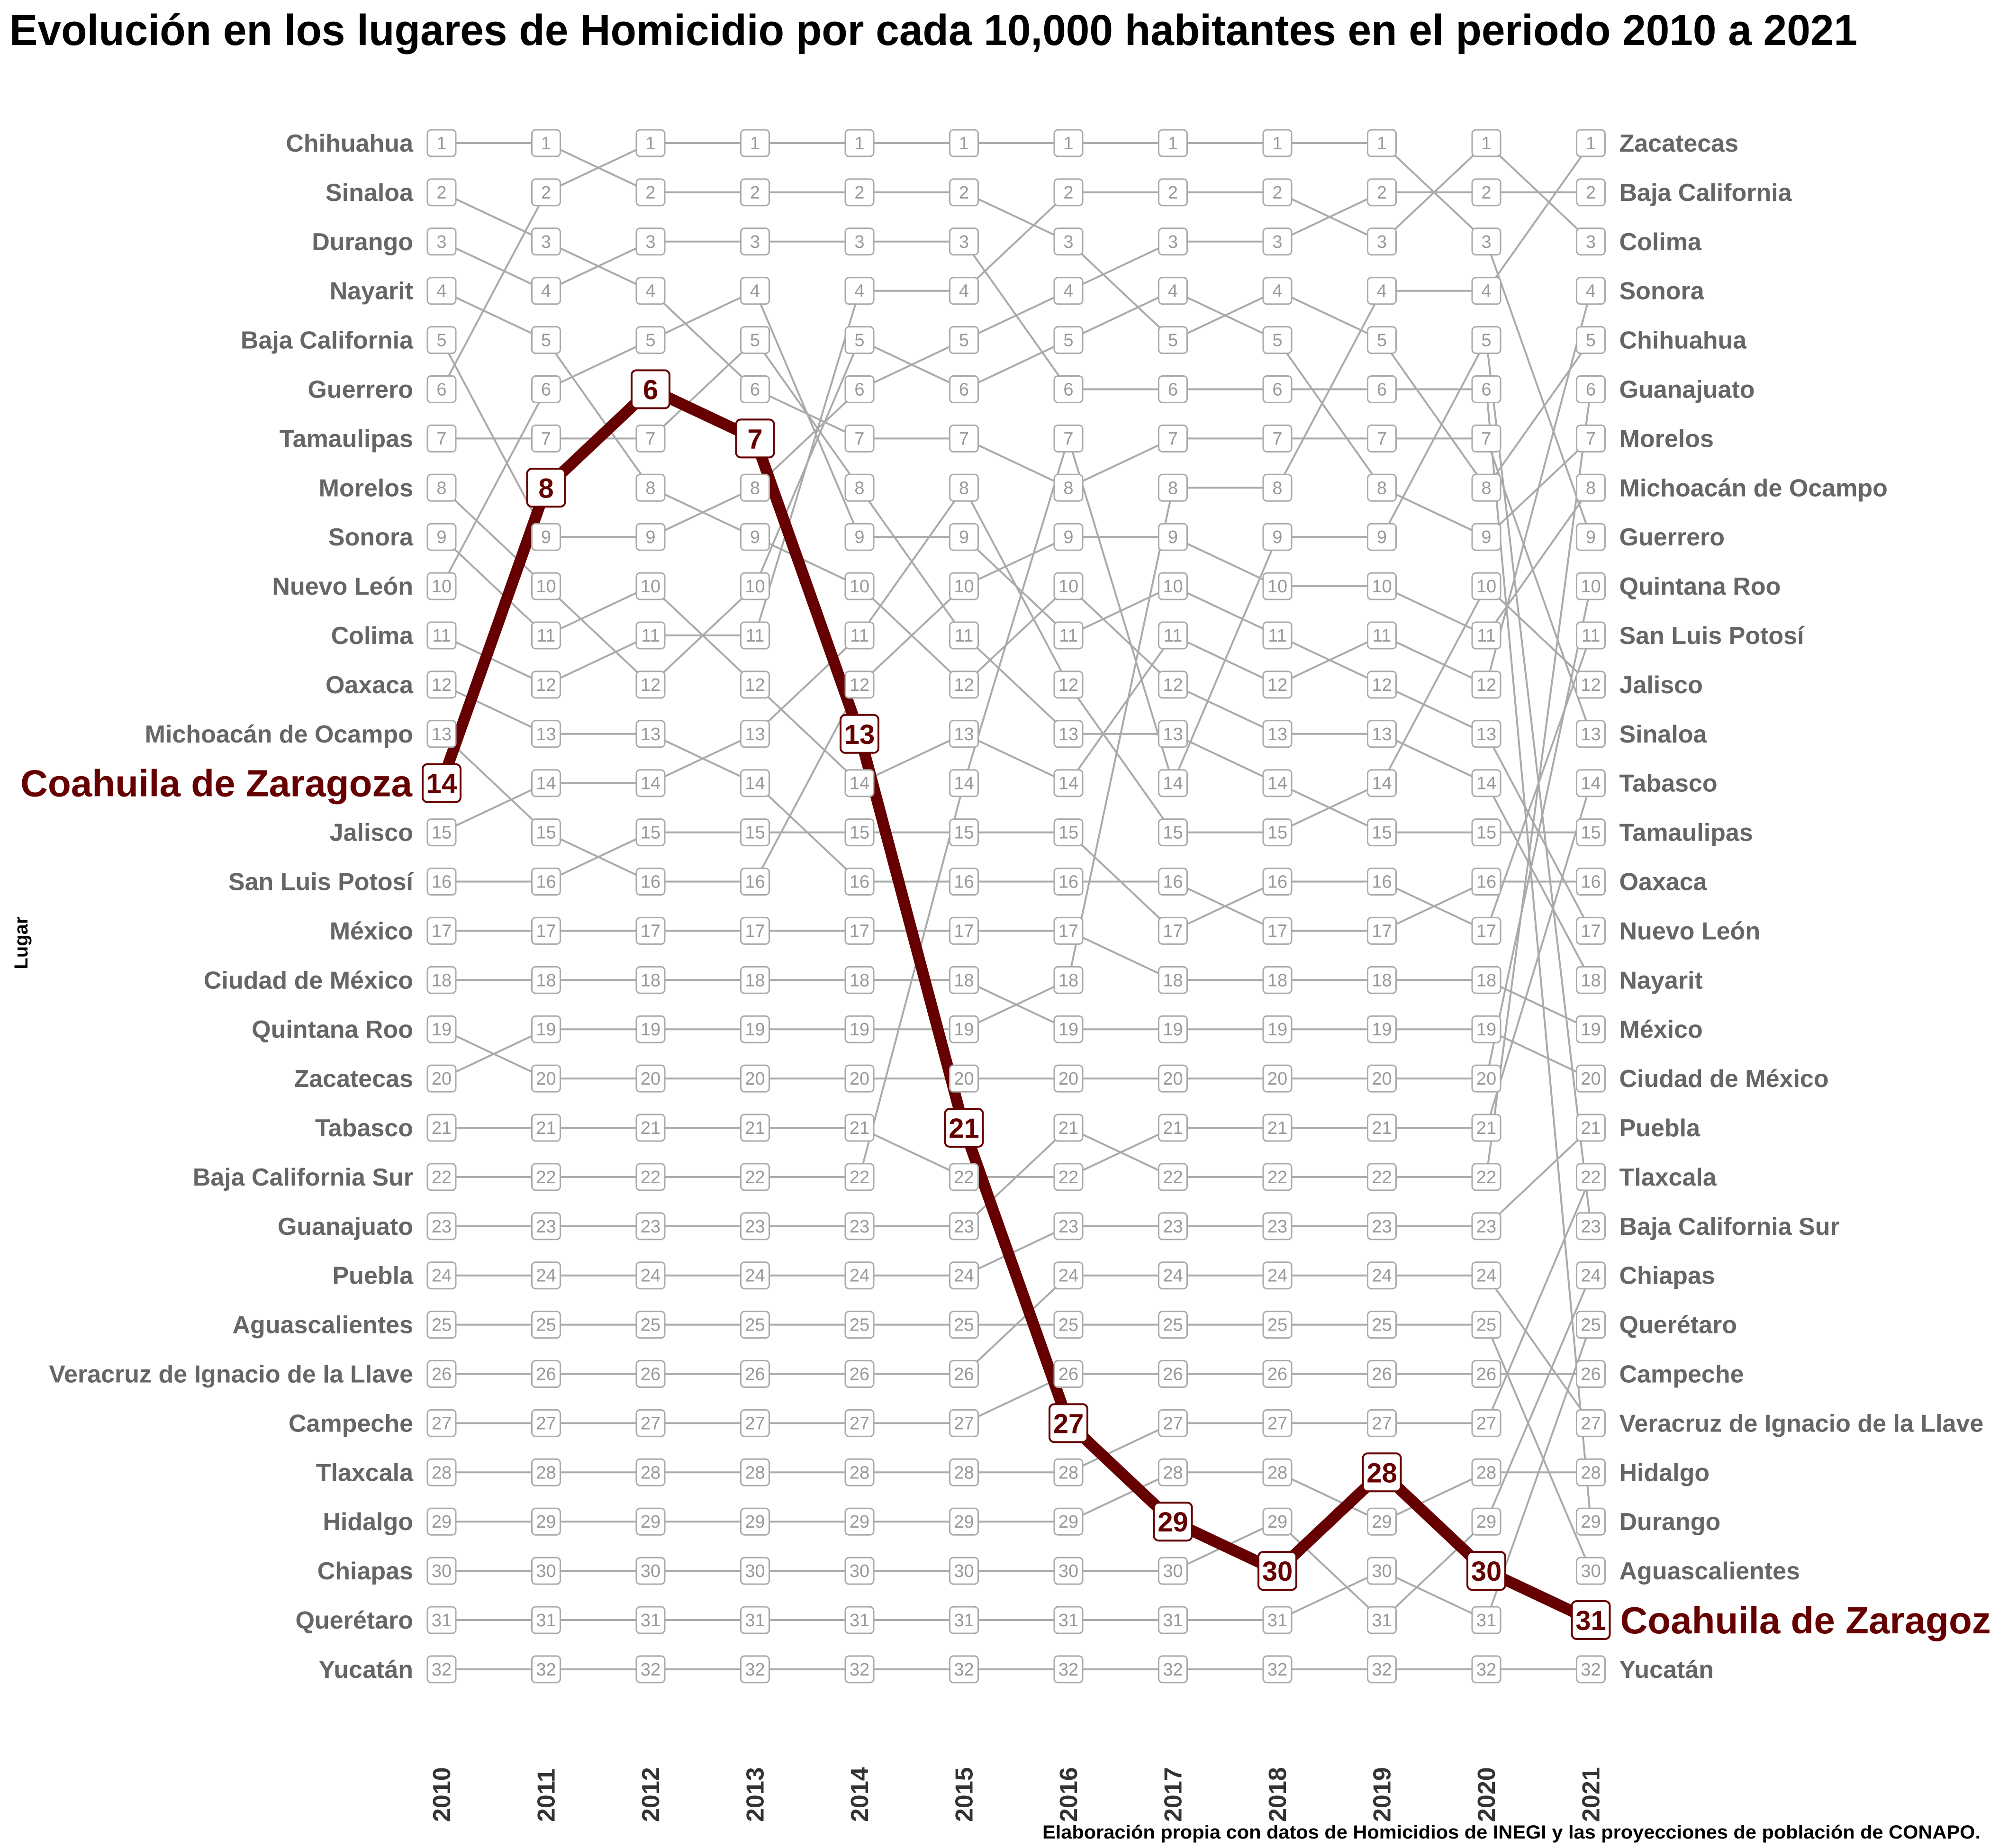  What do you see at coordinates (859, 685) in the screenshot?
I see `rank-box-2014-12: 12` at bounding box center [859, 685].